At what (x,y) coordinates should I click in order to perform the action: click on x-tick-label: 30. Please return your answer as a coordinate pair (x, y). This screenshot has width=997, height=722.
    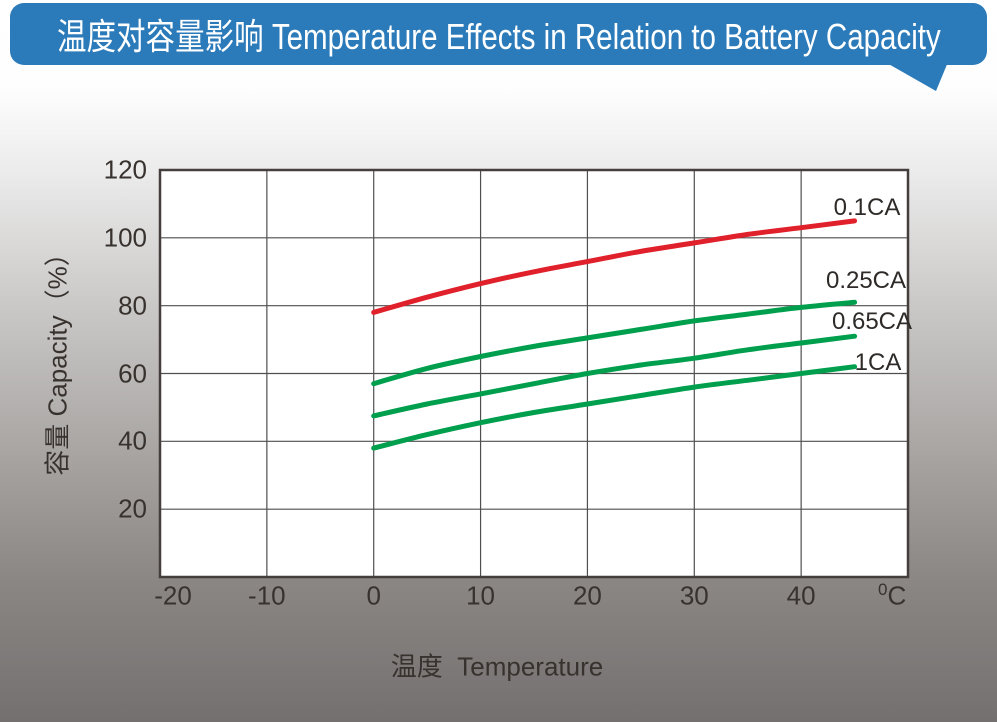
    Looking at the image, I should click on (694, 595).